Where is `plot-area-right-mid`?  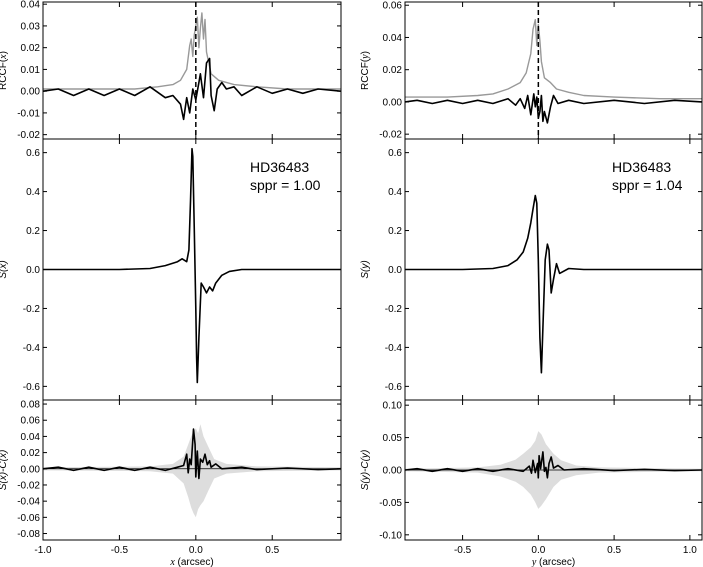 plot-area-right-mid is located at coordinates (553, 284).